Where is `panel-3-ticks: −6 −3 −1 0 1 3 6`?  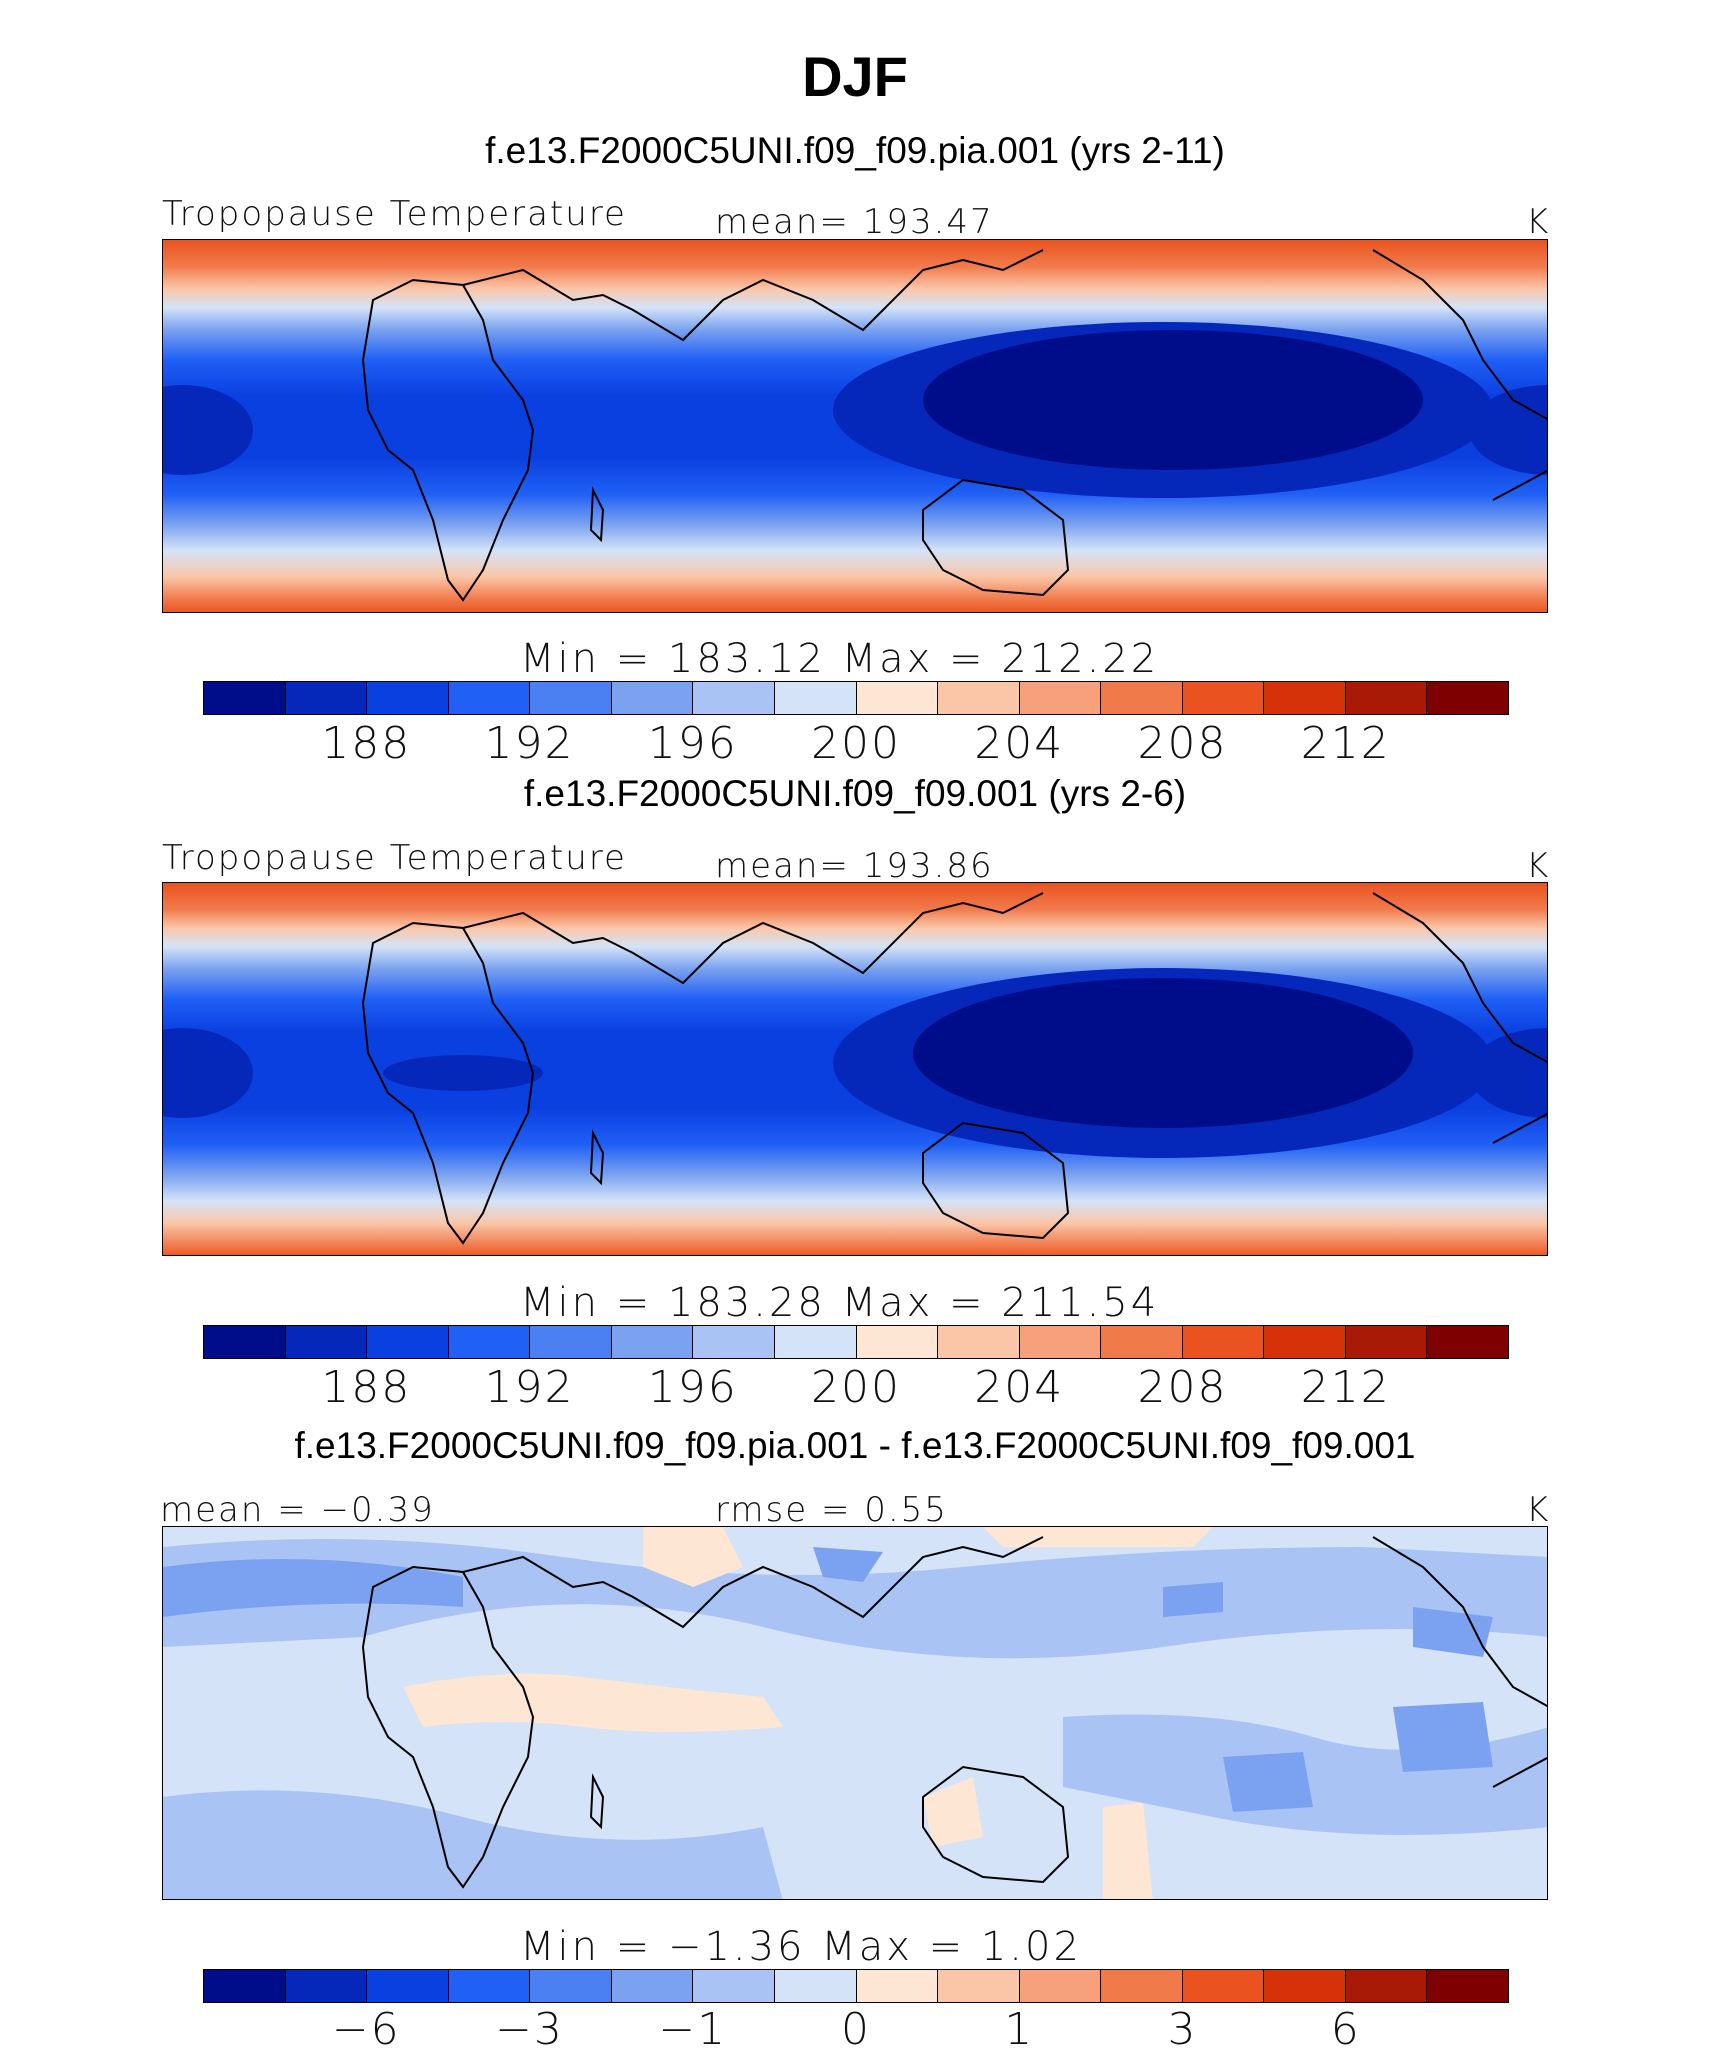 panel-3-ticks: −6 −3 −1 0 1 3 6 is located at coordinates (855, 2029).